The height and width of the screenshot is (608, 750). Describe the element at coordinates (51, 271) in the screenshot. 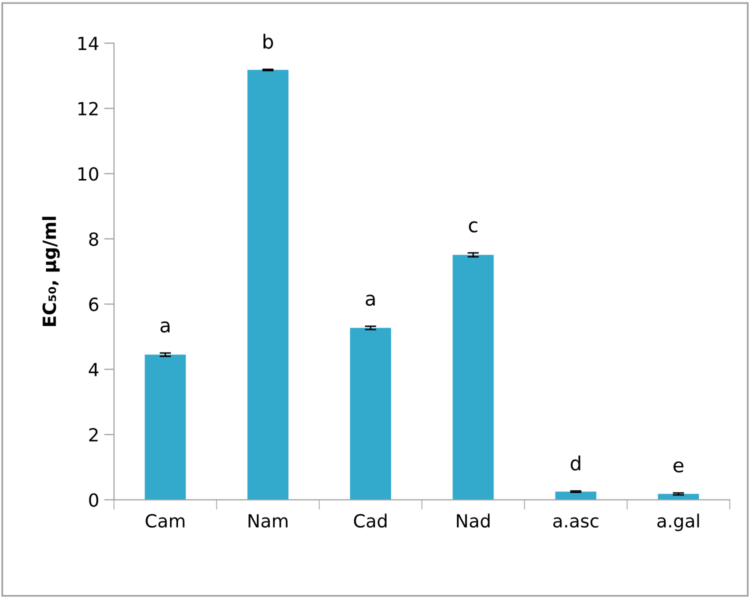

I see `y-axis-title: EC₅₀, µg/ml` at that location.